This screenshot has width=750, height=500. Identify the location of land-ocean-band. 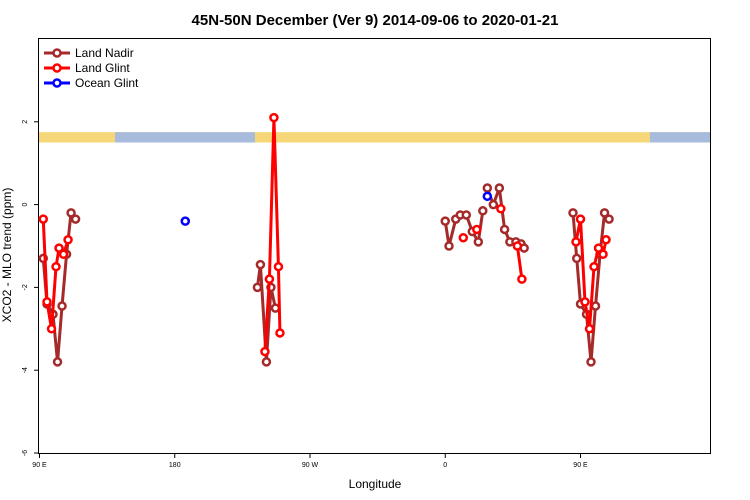
(374, 137).